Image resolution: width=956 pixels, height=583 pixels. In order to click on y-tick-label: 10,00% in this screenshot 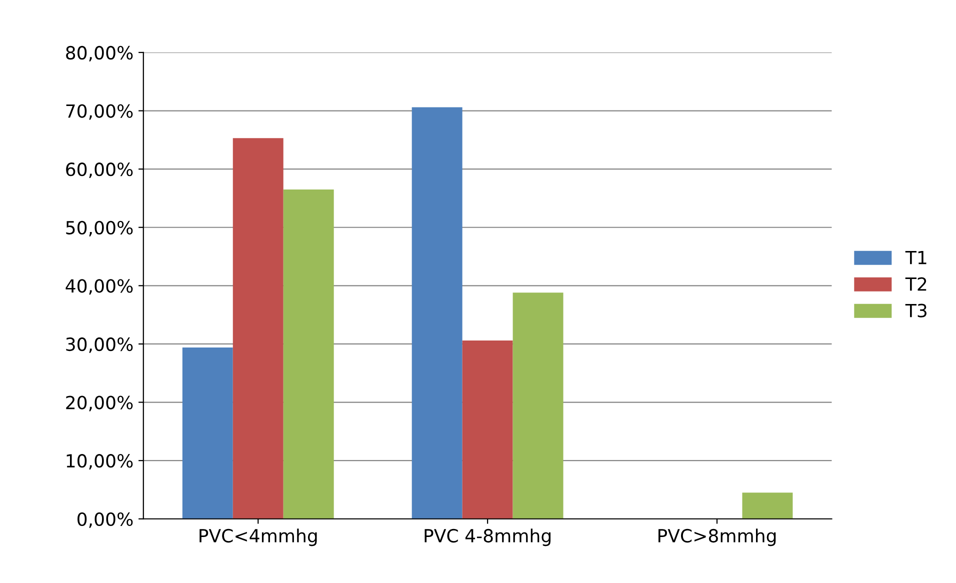, I will do `click(99, 462)`.